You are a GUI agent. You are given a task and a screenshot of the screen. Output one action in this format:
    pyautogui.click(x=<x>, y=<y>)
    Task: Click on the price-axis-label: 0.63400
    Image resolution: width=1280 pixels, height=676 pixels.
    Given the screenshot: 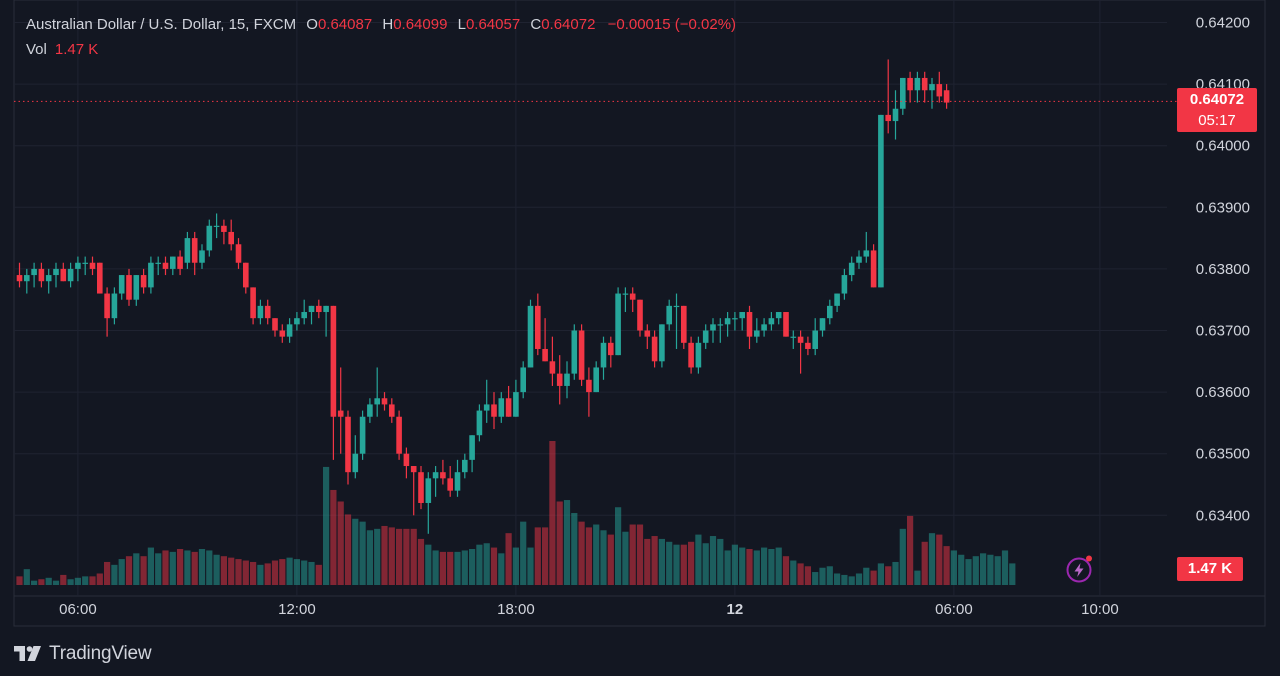 What is the action you would take?
    pyautogui.click(x=1223, y=515)
    